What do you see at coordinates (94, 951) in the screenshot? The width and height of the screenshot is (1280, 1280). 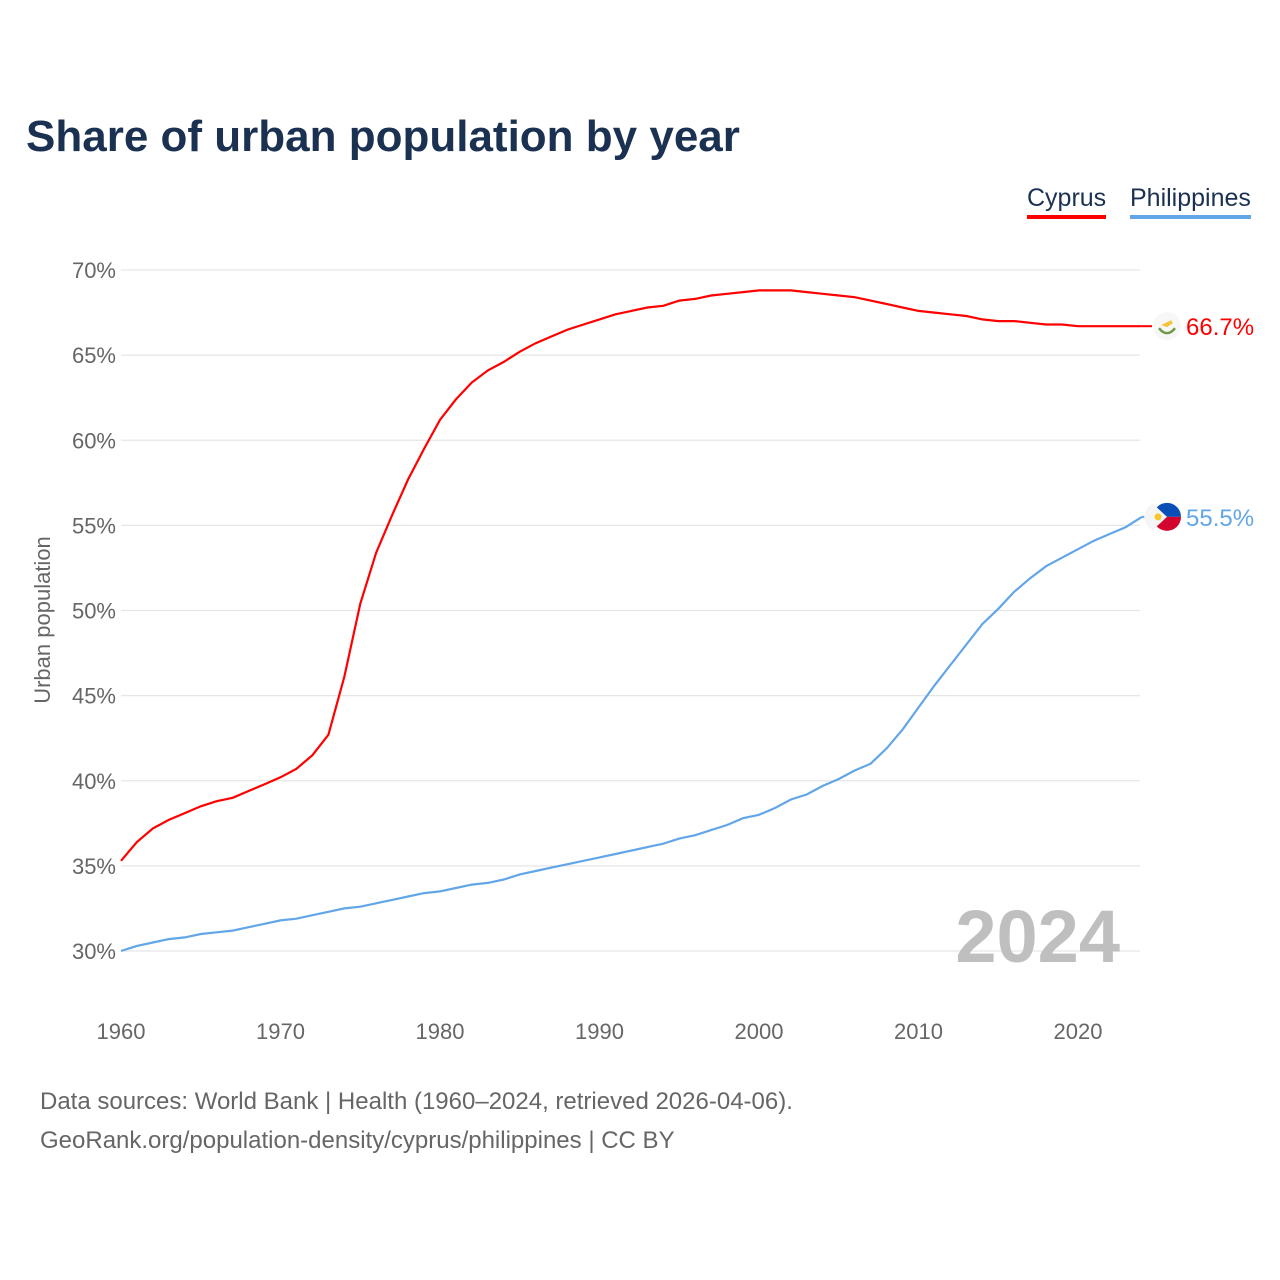 I see `y-tick-label: 30%` at bounding box center [94, 951].